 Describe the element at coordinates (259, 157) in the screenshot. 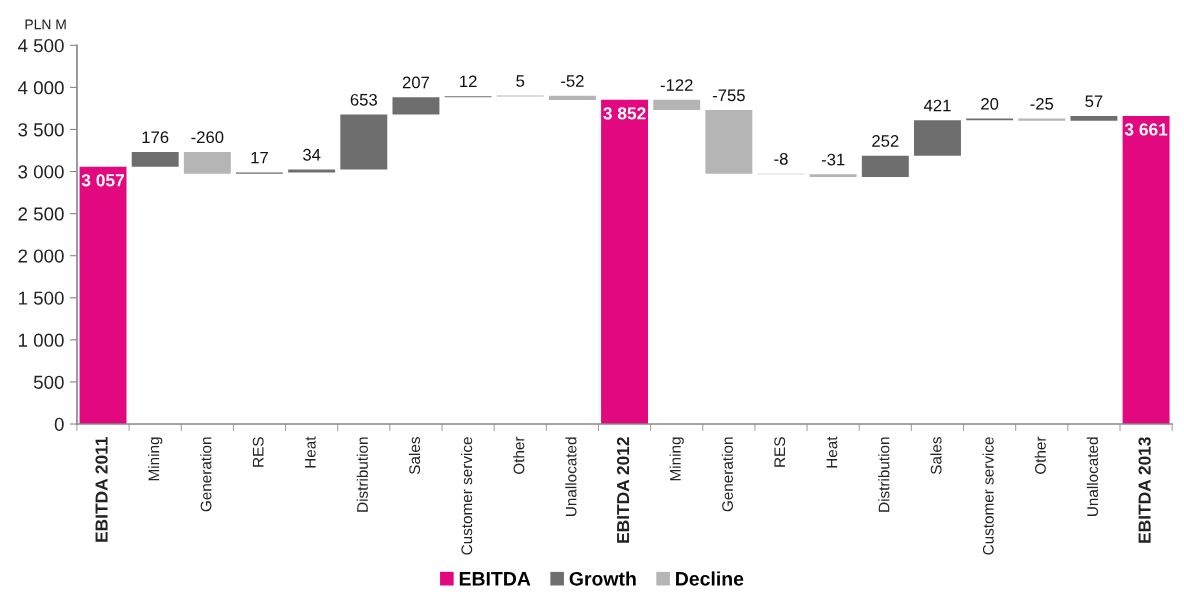

I see `data-label: 17` at that location.